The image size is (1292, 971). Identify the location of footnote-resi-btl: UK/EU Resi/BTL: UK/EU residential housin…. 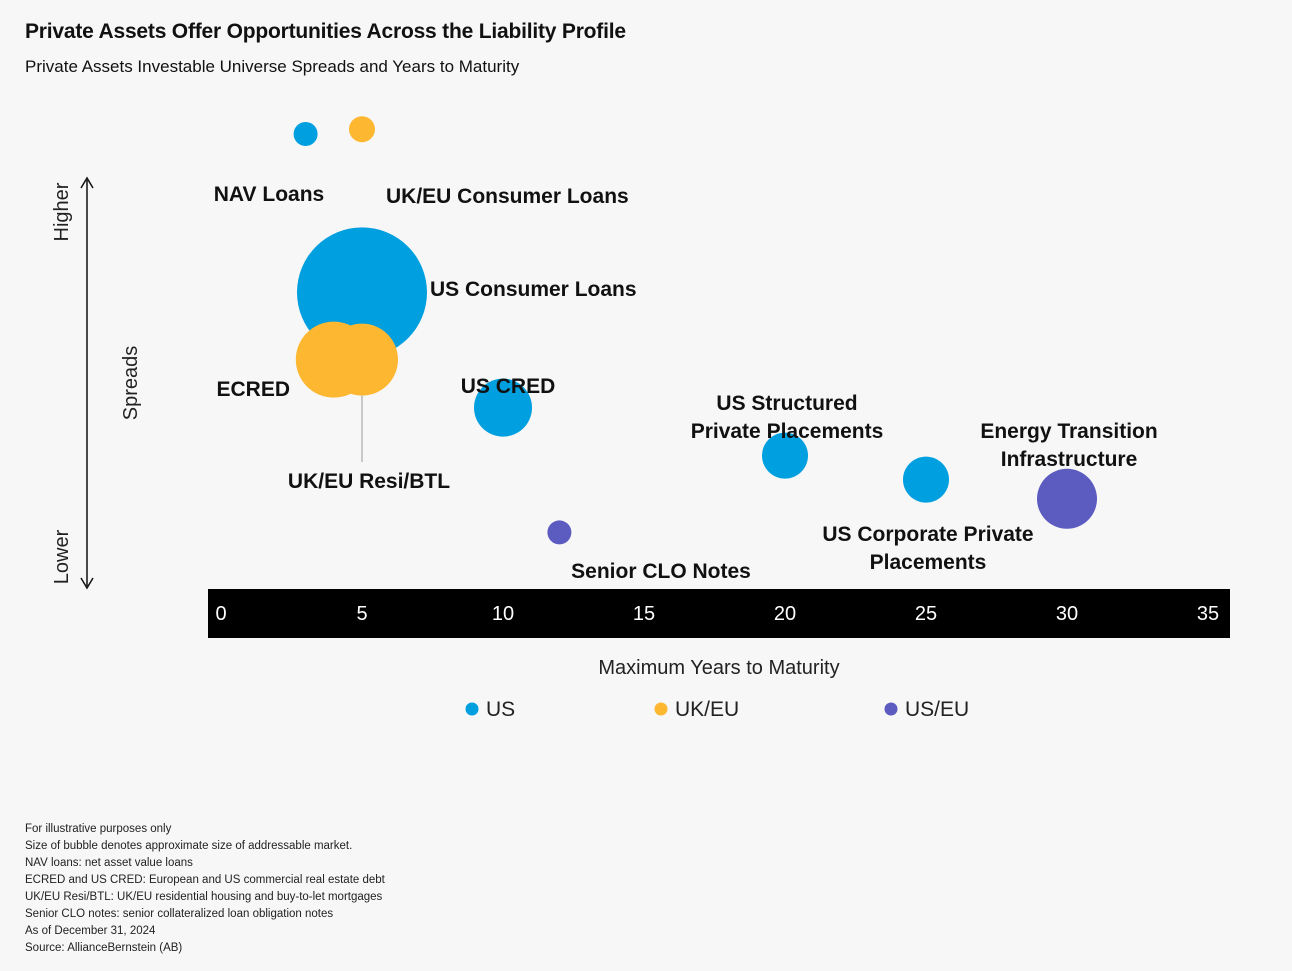
(204, 897).